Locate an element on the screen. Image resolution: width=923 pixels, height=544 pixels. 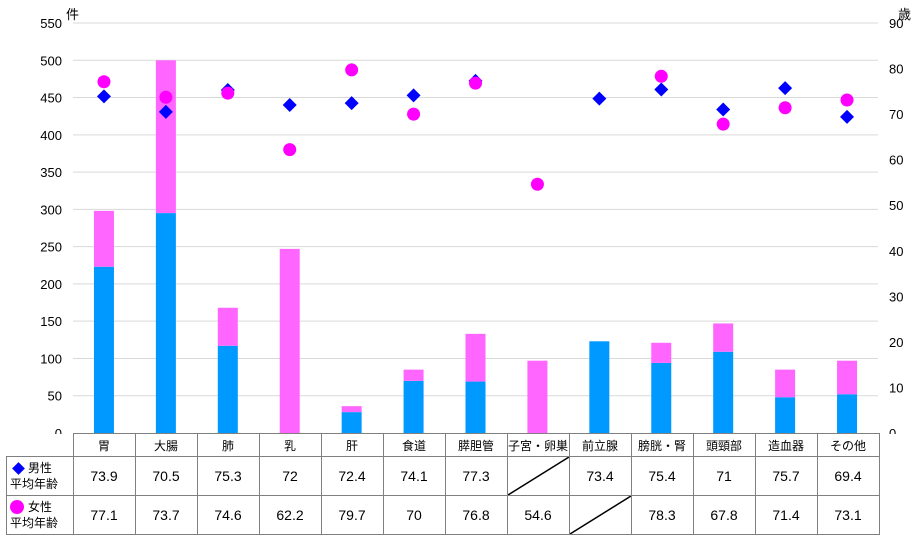
circle-marker-icon is located at coordinates (17, 507).